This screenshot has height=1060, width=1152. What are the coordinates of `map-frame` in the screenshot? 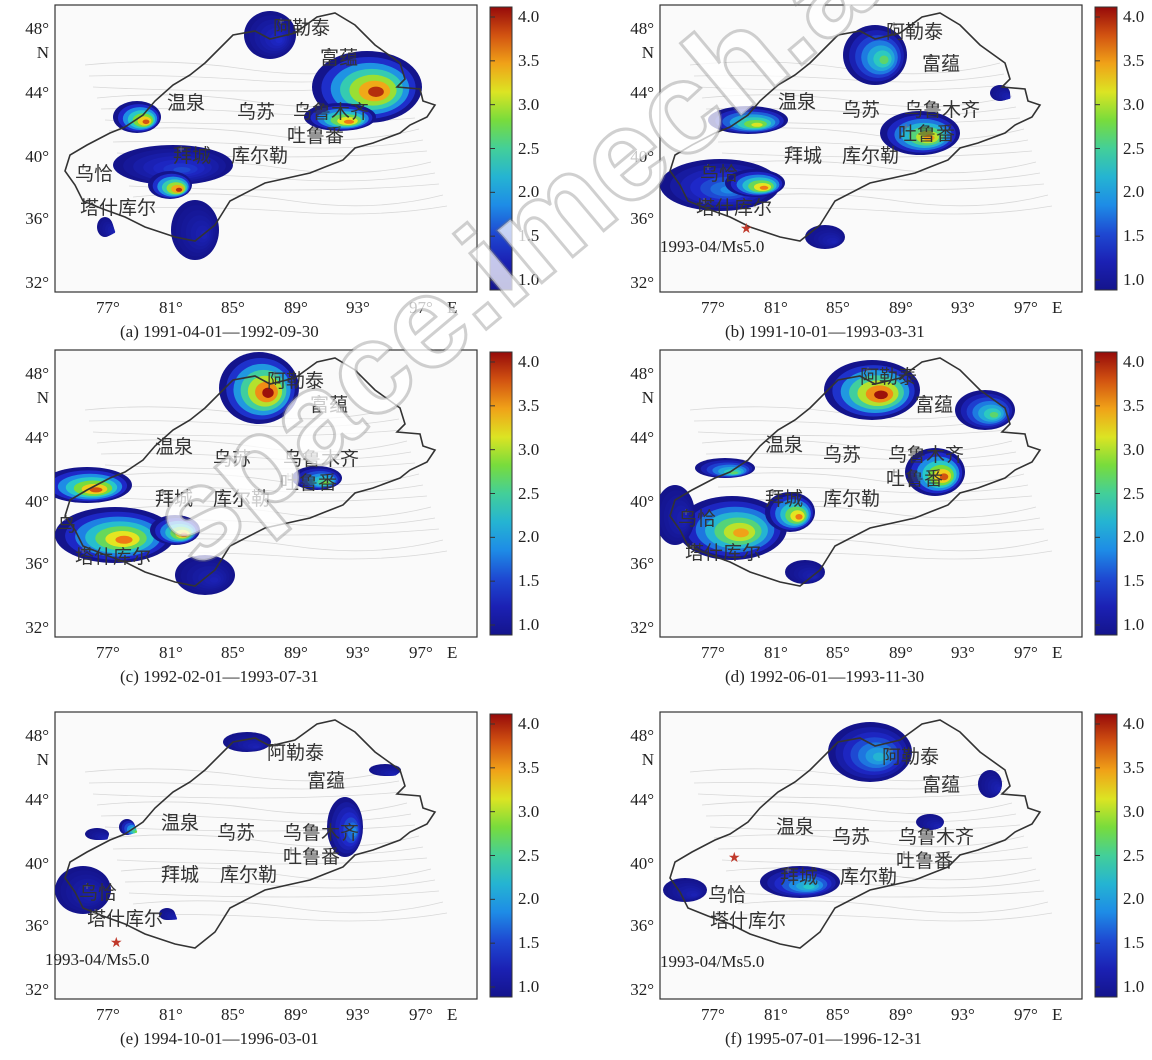 It's located at (266, 855).